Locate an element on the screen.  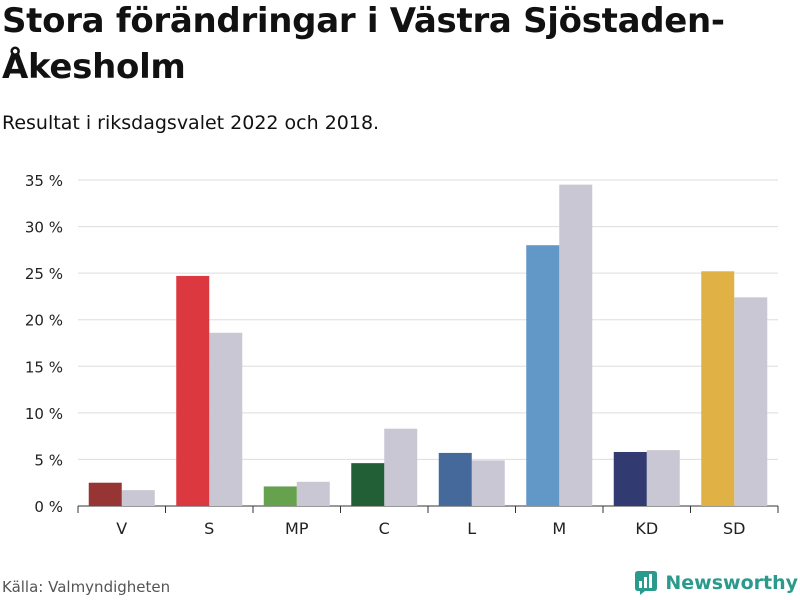
bar-2022-l is located at coordinates (455, 479).